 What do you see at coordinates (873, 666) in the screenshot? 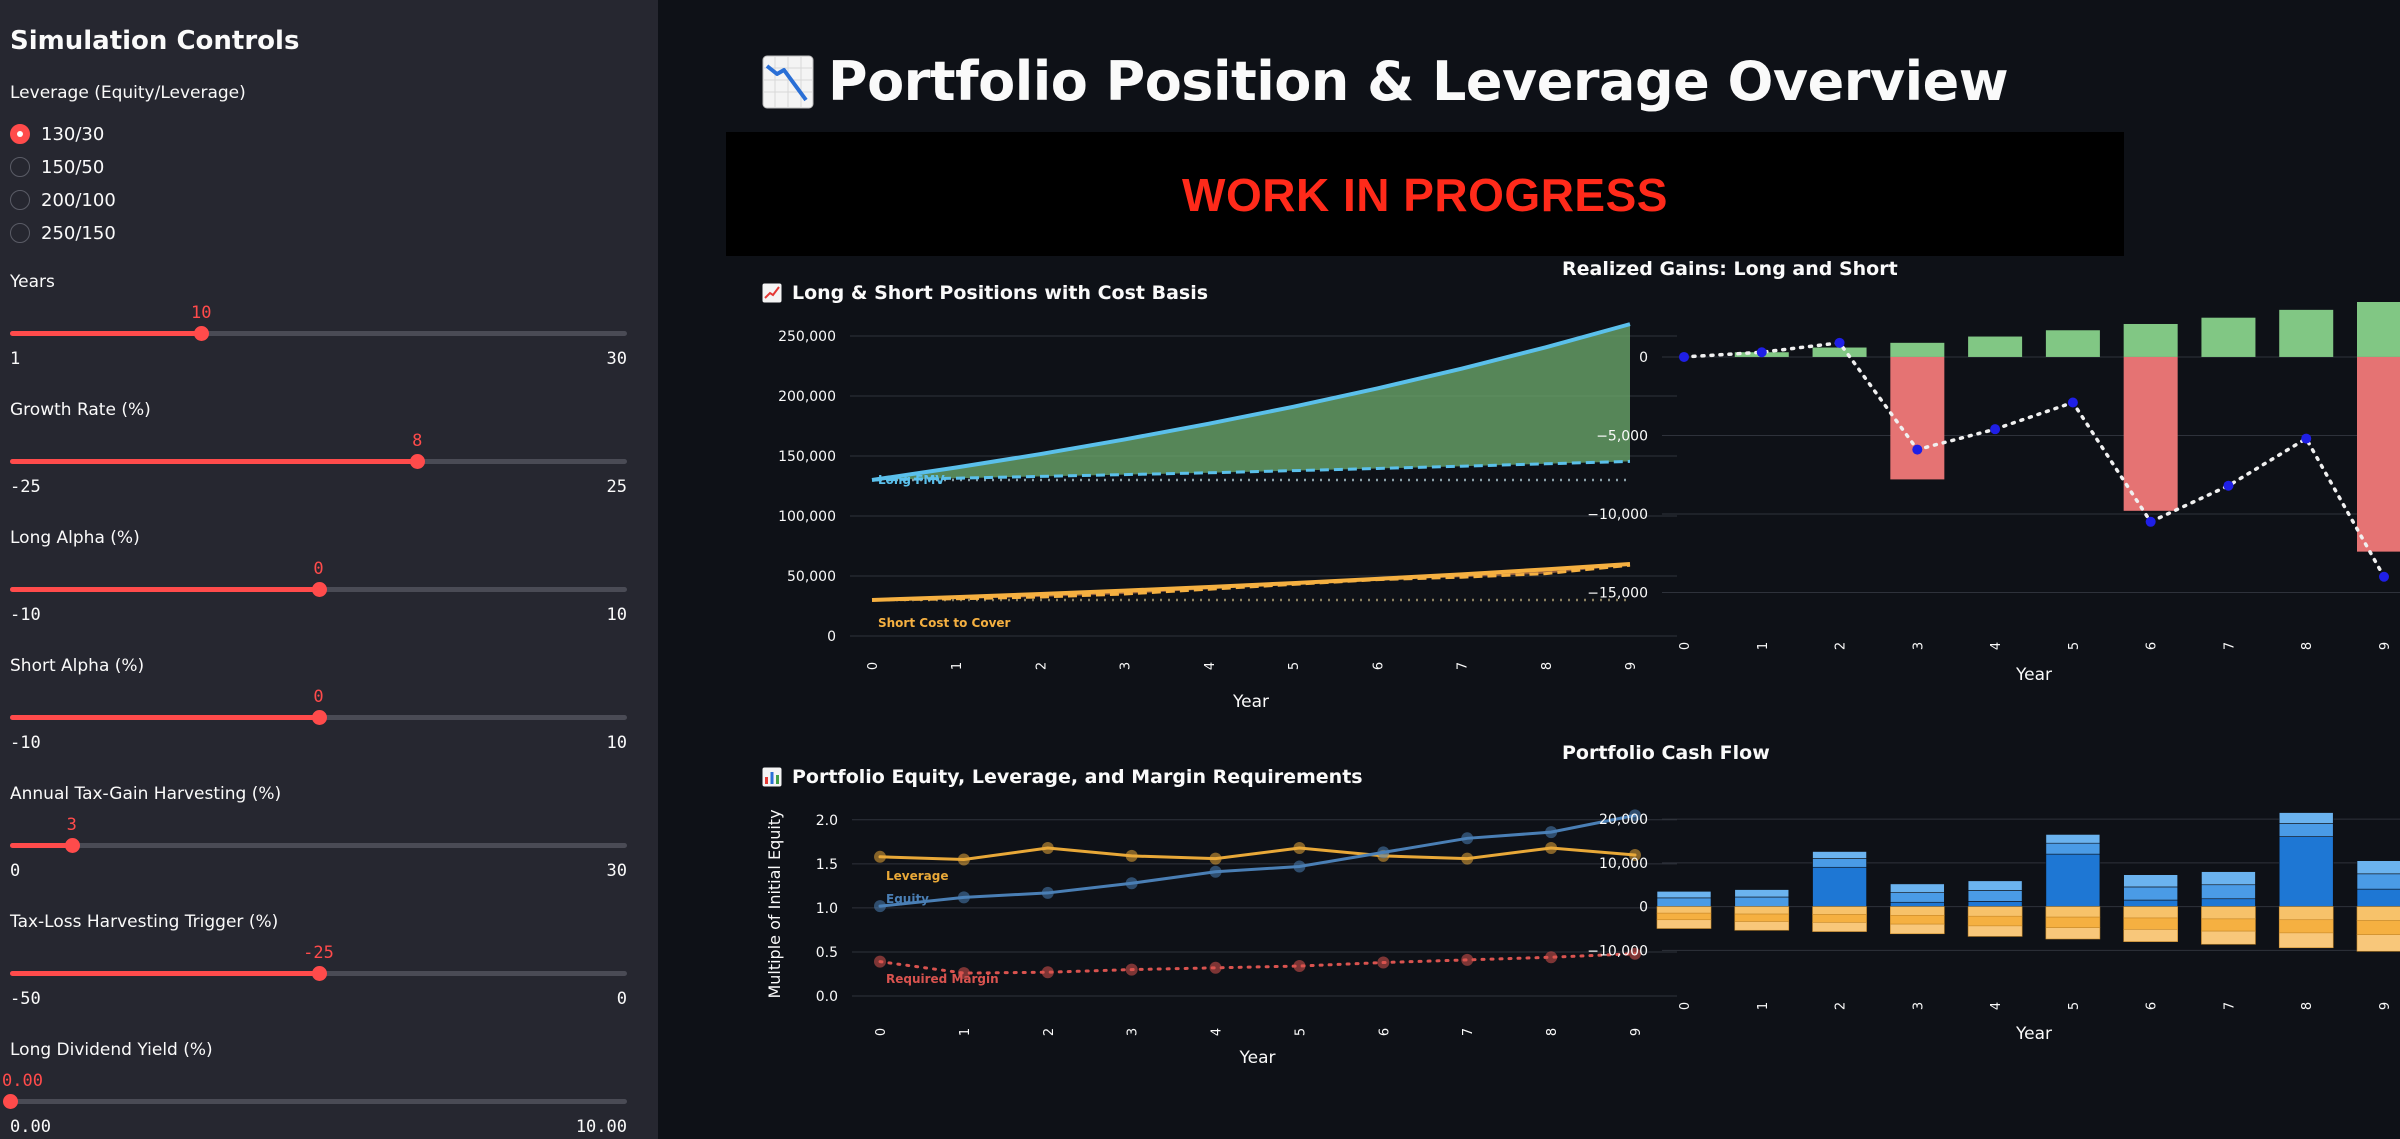
I see `x-tick-label: 0` at bounding box center [873, 666].